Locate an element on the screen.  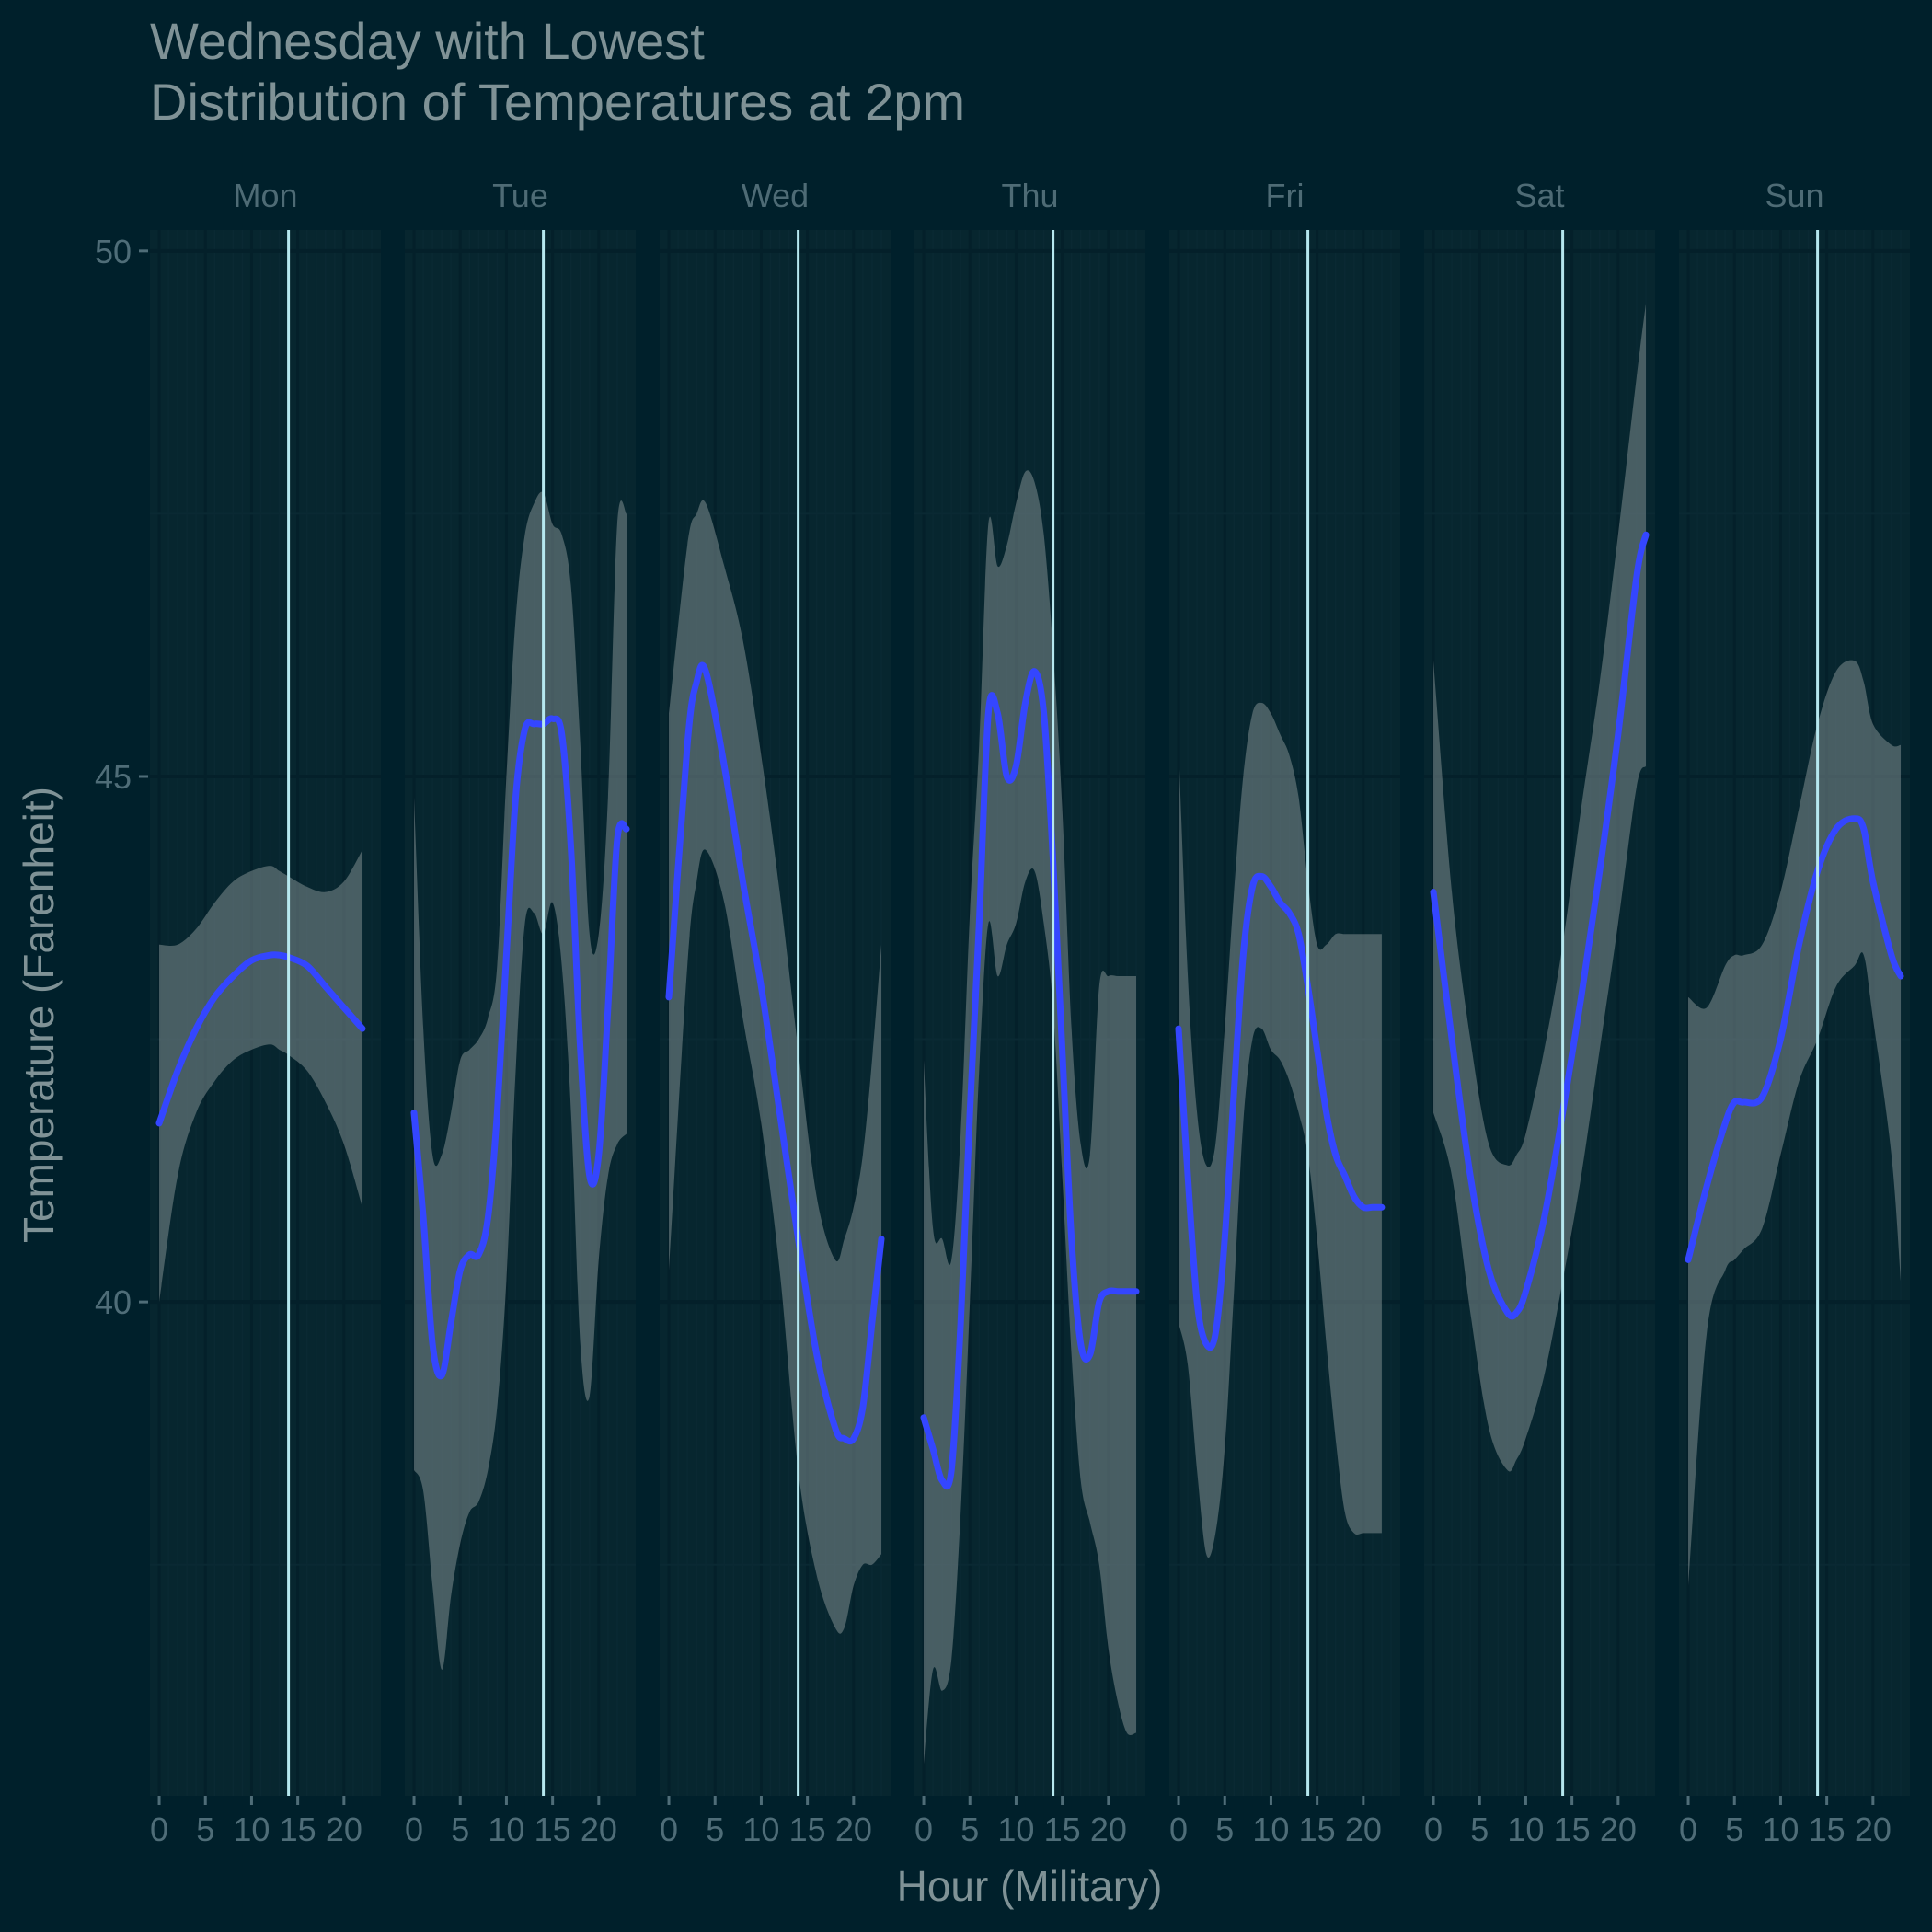
facet-panel-wed: Wed 0 5 10 15 20 is located at coordinates (775, 1012).